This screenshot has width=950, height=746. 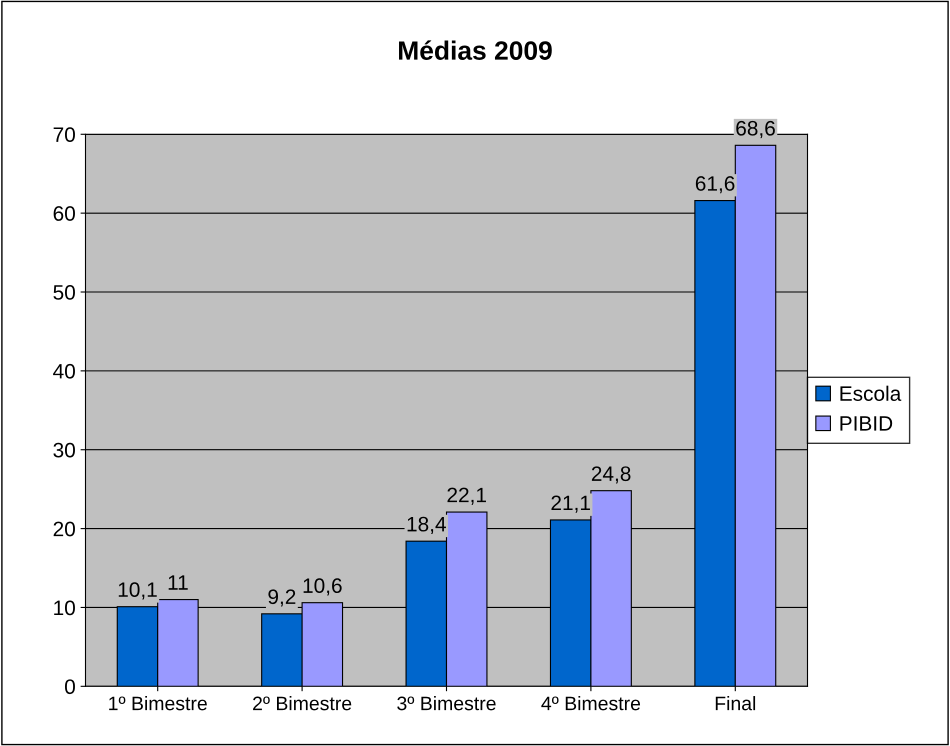 What do you see at coordinates (871, 393) in the screenshot?
I see `legend-label: Escola` at bounding box center [871, 393].